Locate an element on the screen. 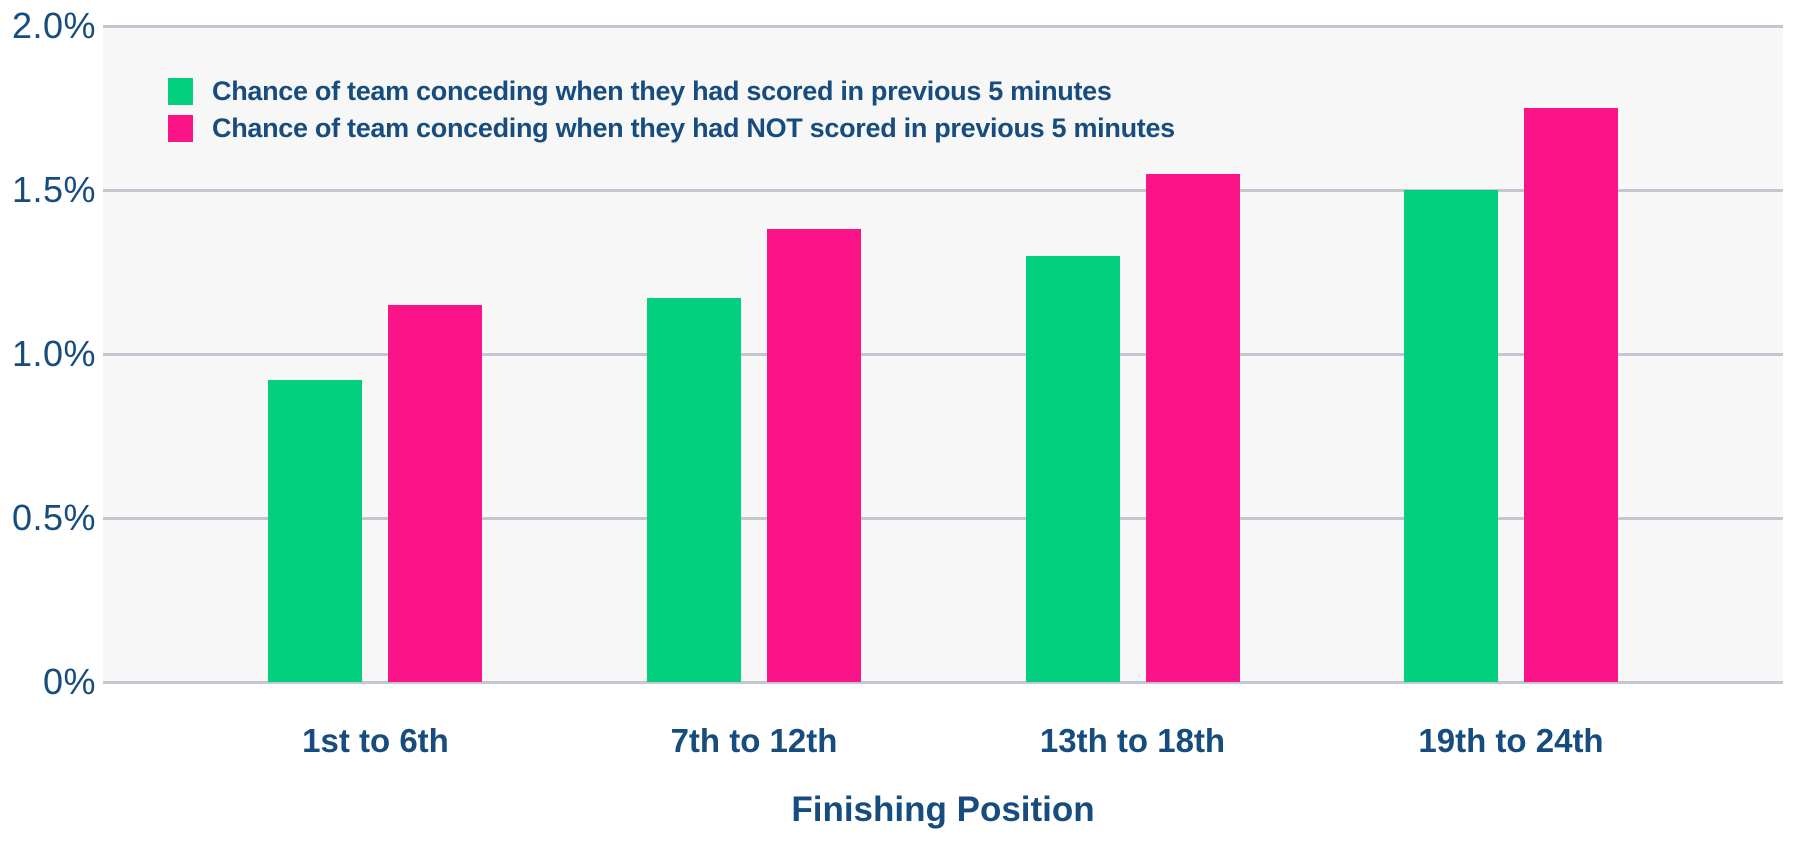 The width and height of the screenshot is (1802, 861). y-axis-tick-label: 2.0% is located at coordinates (53, 25).